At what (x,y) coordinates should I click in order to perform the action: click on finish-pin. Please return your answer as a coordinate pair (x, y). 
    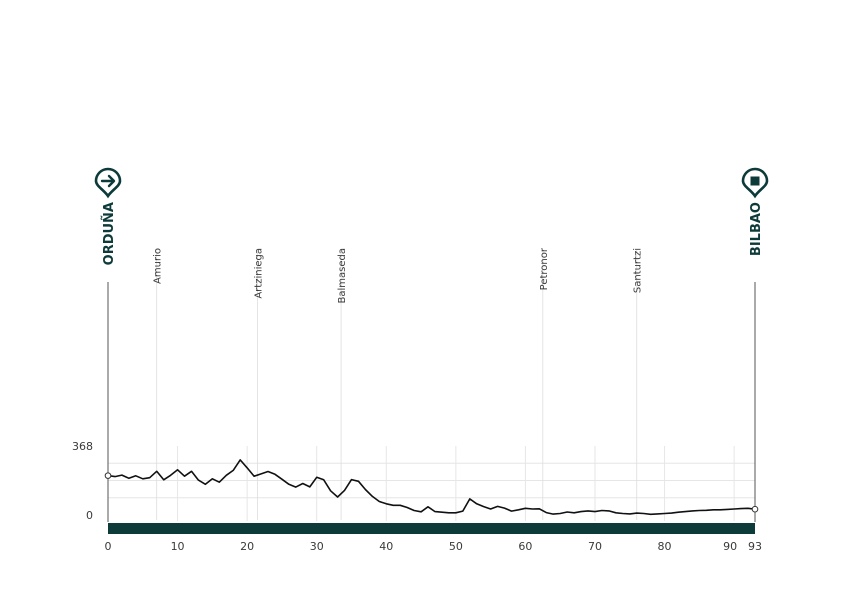
    Looking at the image, I should click on (755, 183).